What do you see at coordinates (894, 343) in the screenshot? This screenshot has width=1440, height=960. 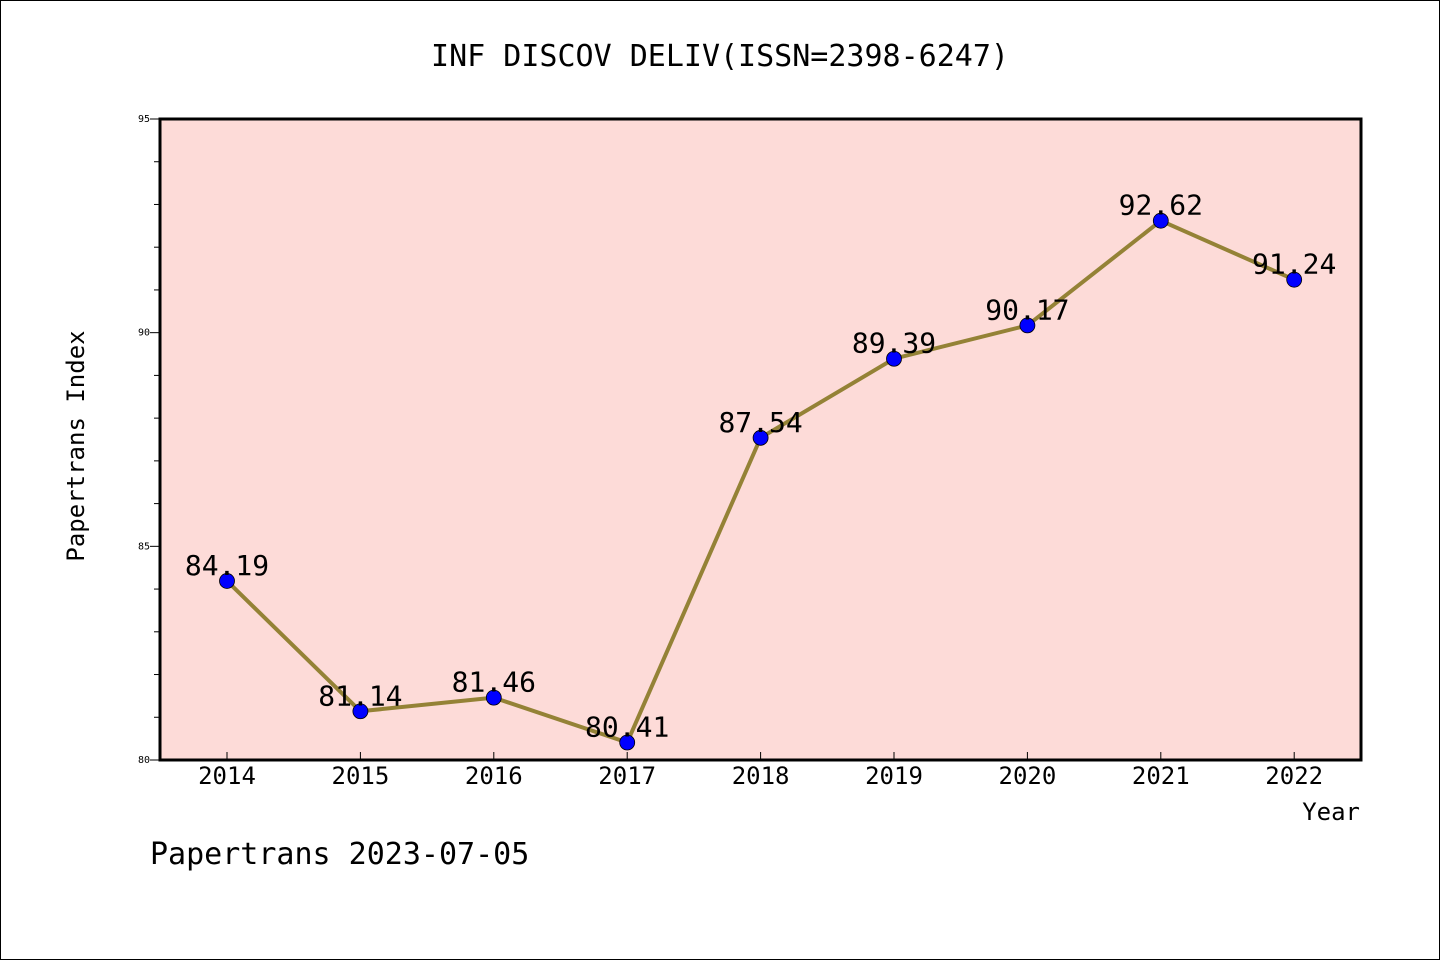 I see `data-label: 89.39` at bounding box center [894, 343].